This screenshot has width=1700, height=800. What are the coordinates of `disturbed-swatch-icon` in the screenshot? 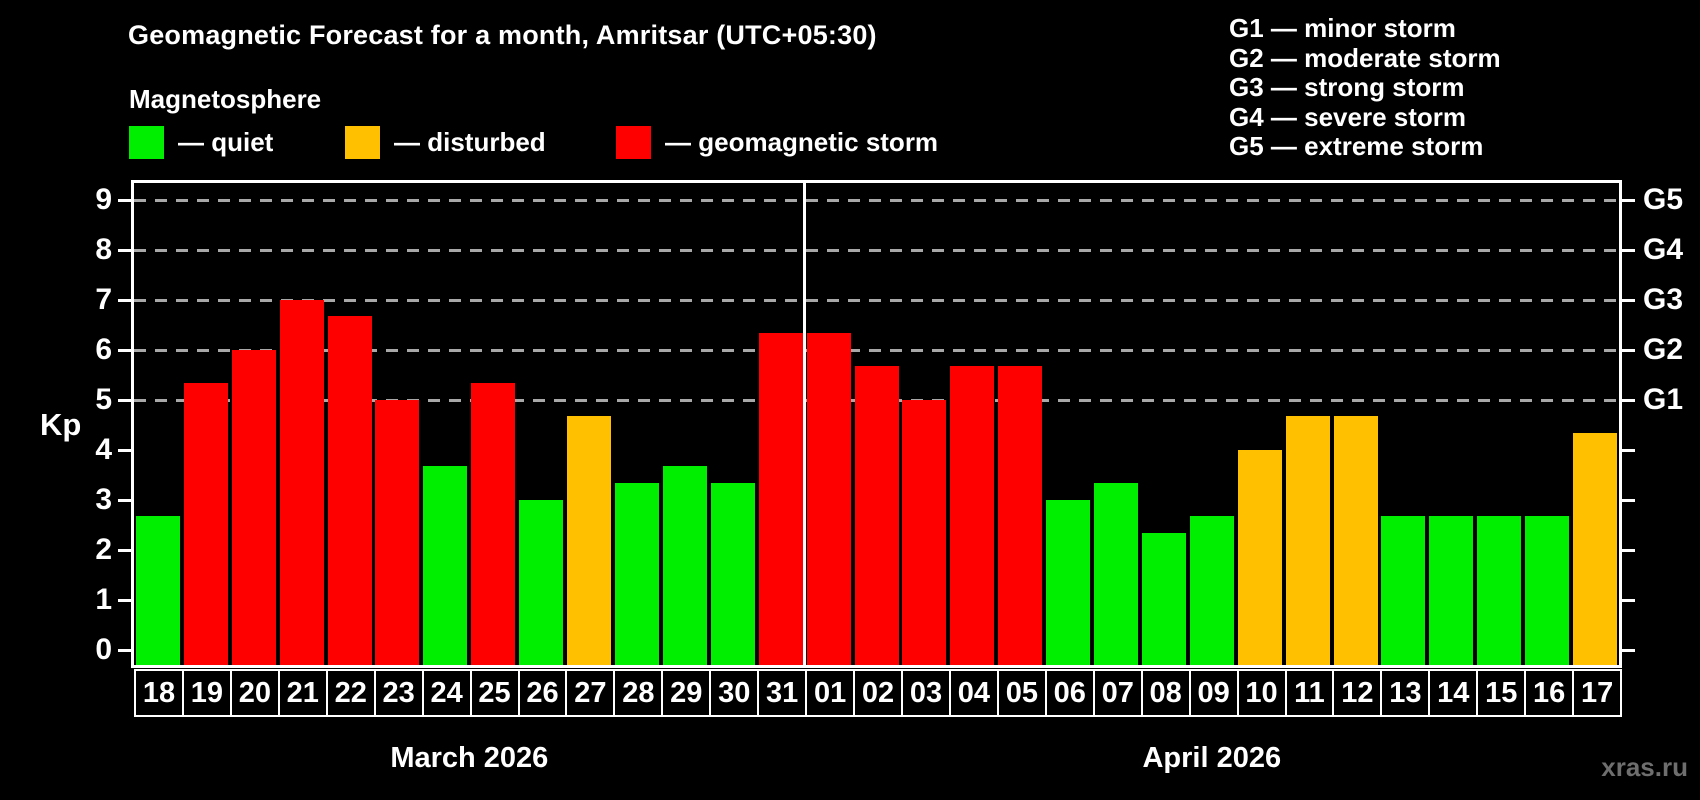 It's located at (362, 142).